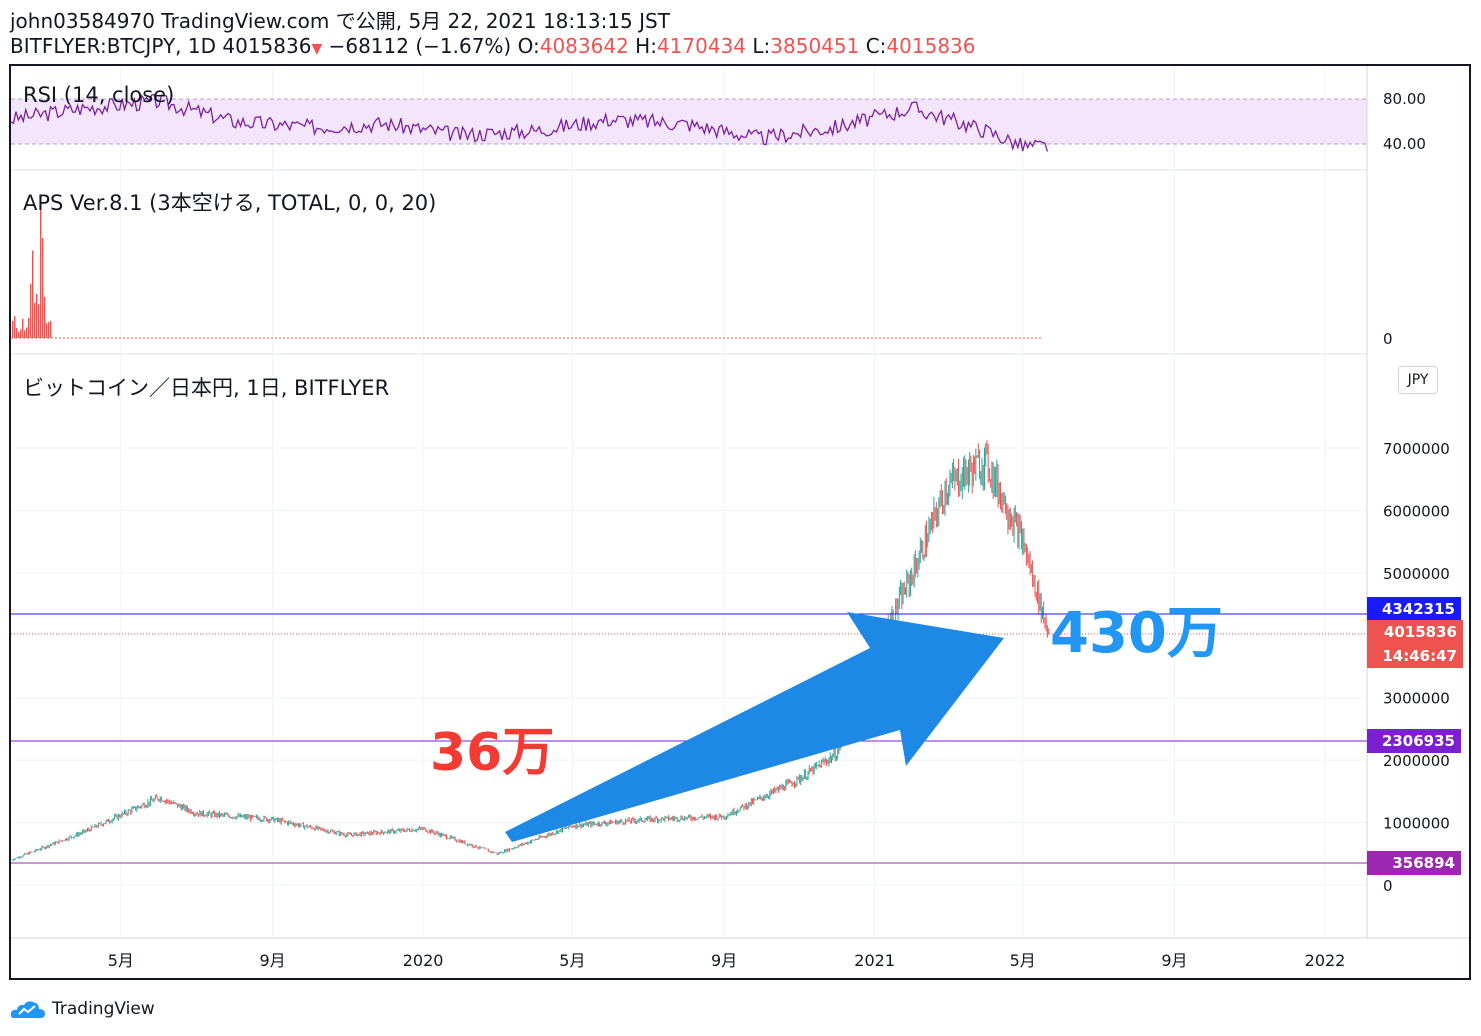 The width and height of the screenshot is (1481, 1036). I want to click on price-axis-tick: 7000000, so click(1416, 449).